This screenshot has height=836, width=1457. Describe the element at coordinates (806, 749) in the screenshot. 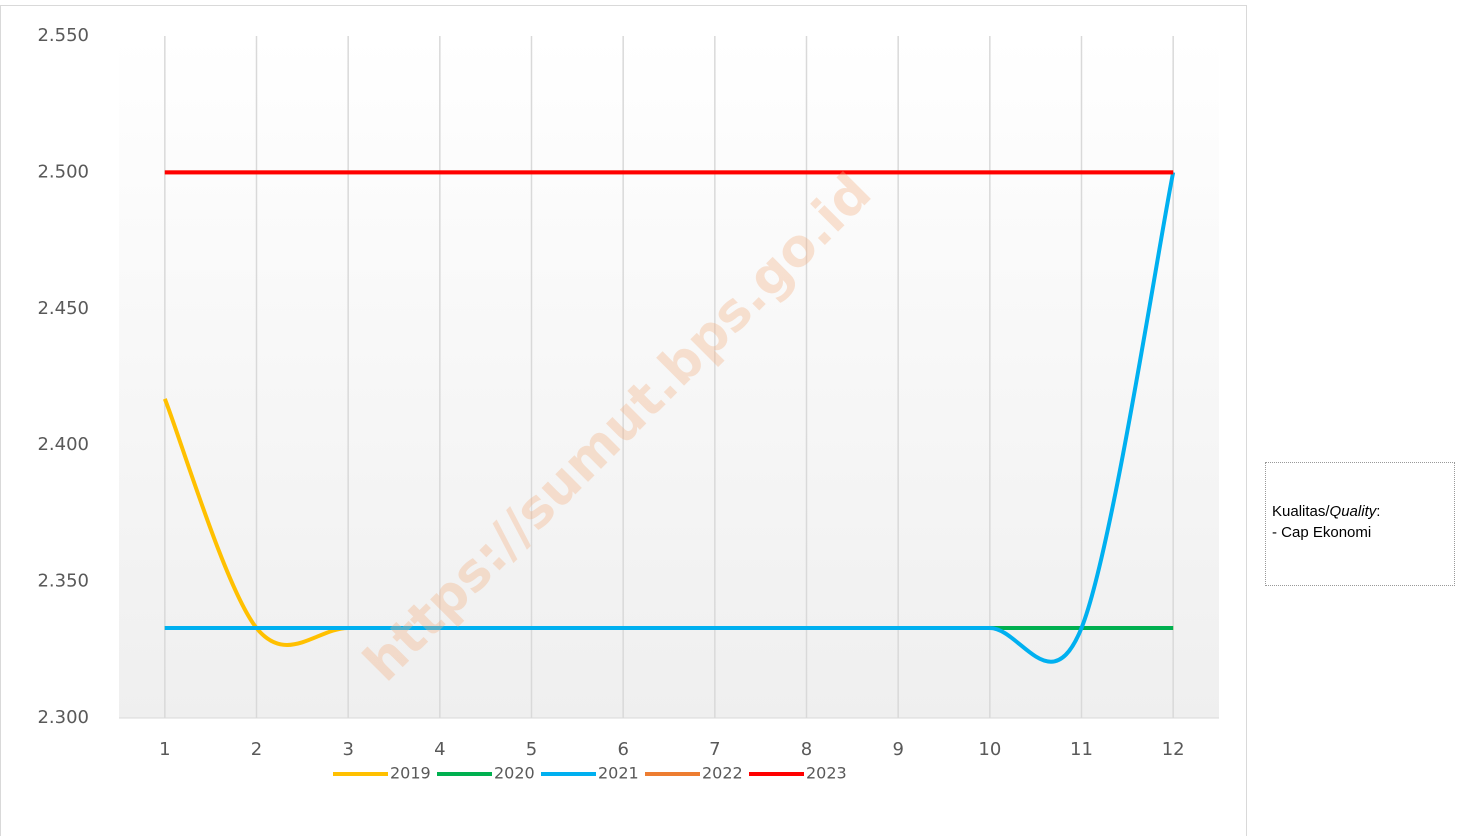

I see `x-tick-label: 8` at that location.